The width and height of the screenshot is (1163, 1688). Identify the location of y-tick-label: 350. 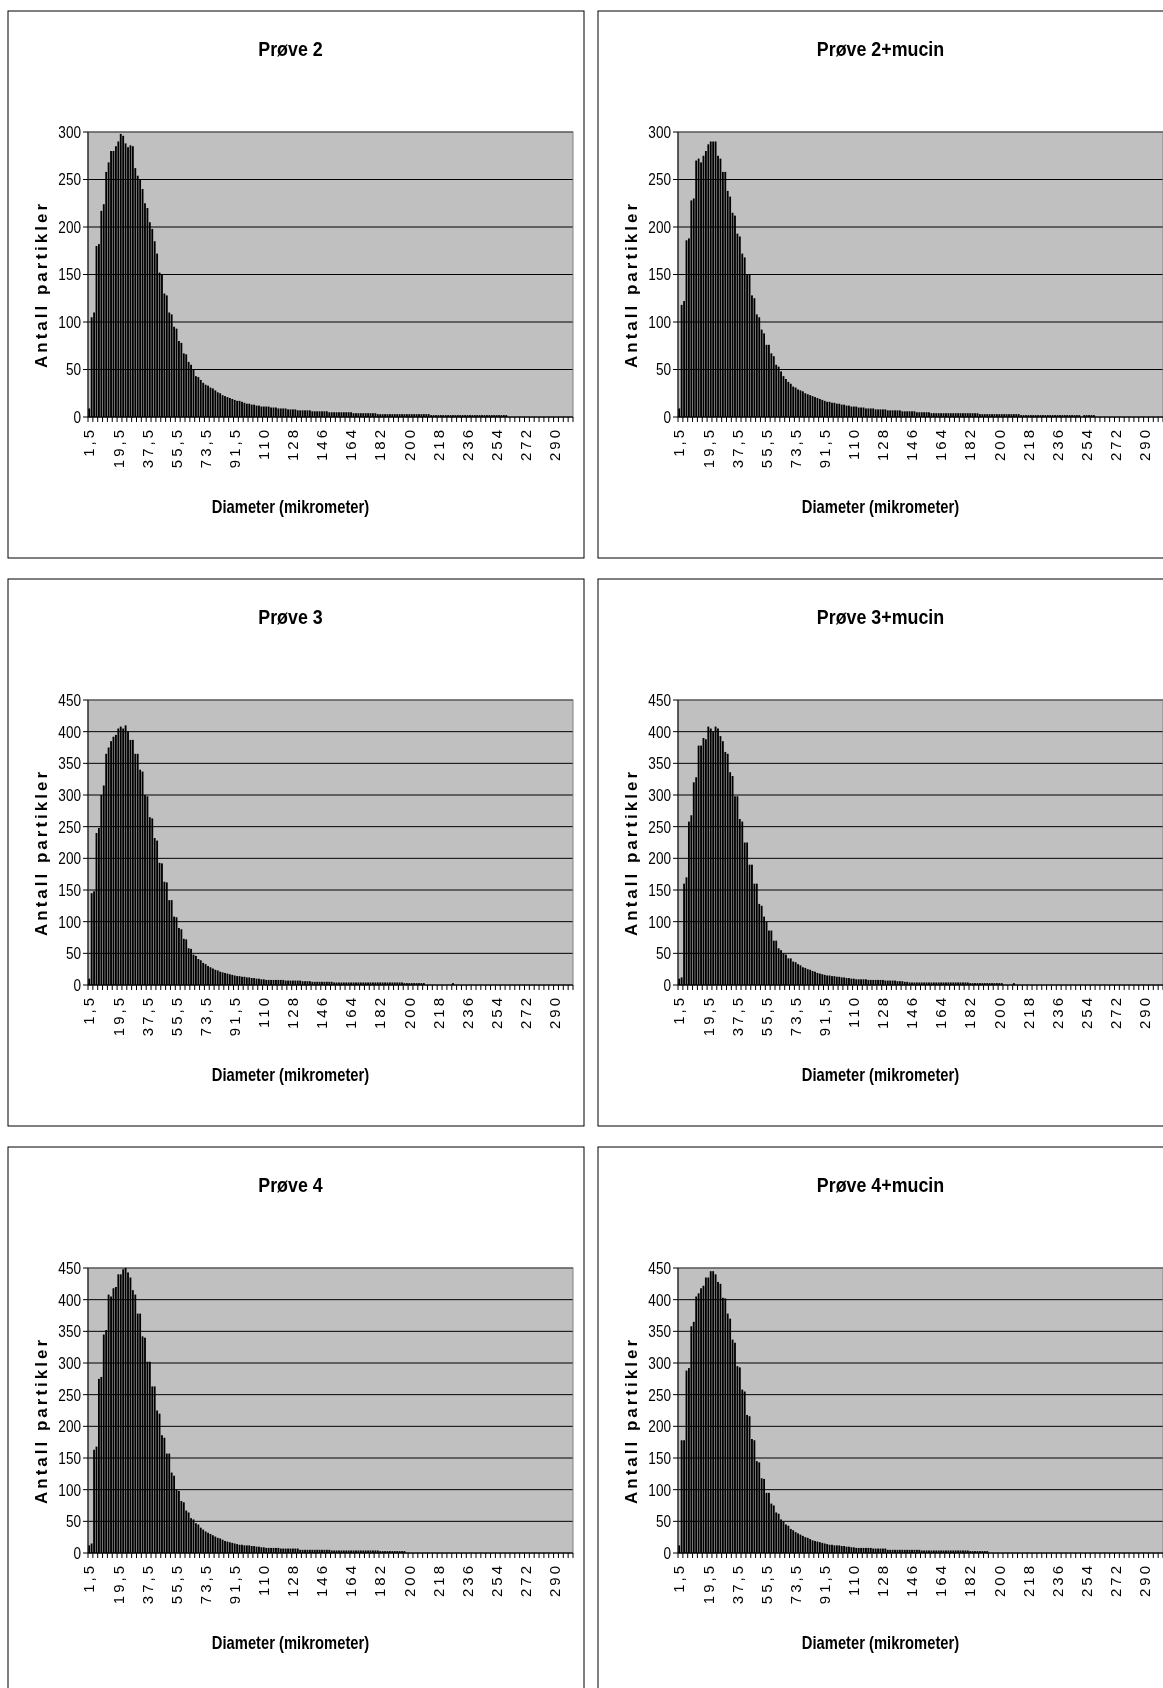
(69, 1331).